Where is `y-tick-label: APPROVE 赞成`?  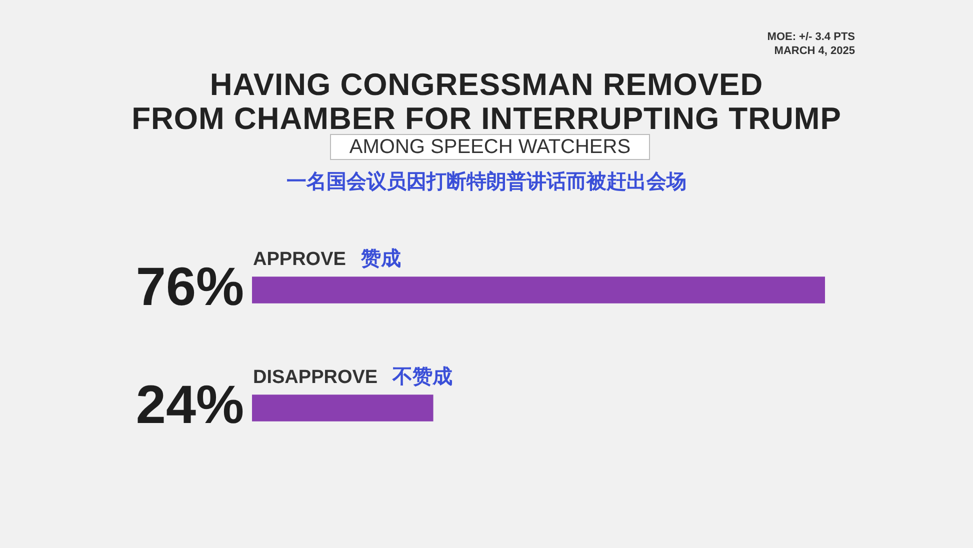 y-tick-label: APPROVE 赞成 is located at coordinates (327, 258).